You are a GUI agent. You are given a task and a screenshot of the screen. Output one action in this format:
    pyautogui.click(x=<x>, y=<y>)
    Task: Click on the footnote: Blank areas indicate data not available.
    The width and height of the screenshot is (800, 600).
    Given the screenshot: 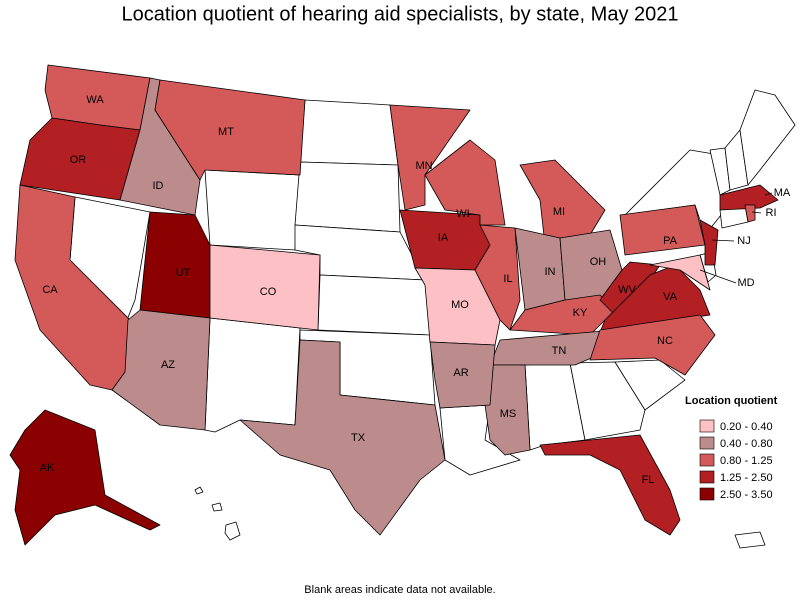 What is the action you would take?
    pyautogui.click(x=399, y=590)
    